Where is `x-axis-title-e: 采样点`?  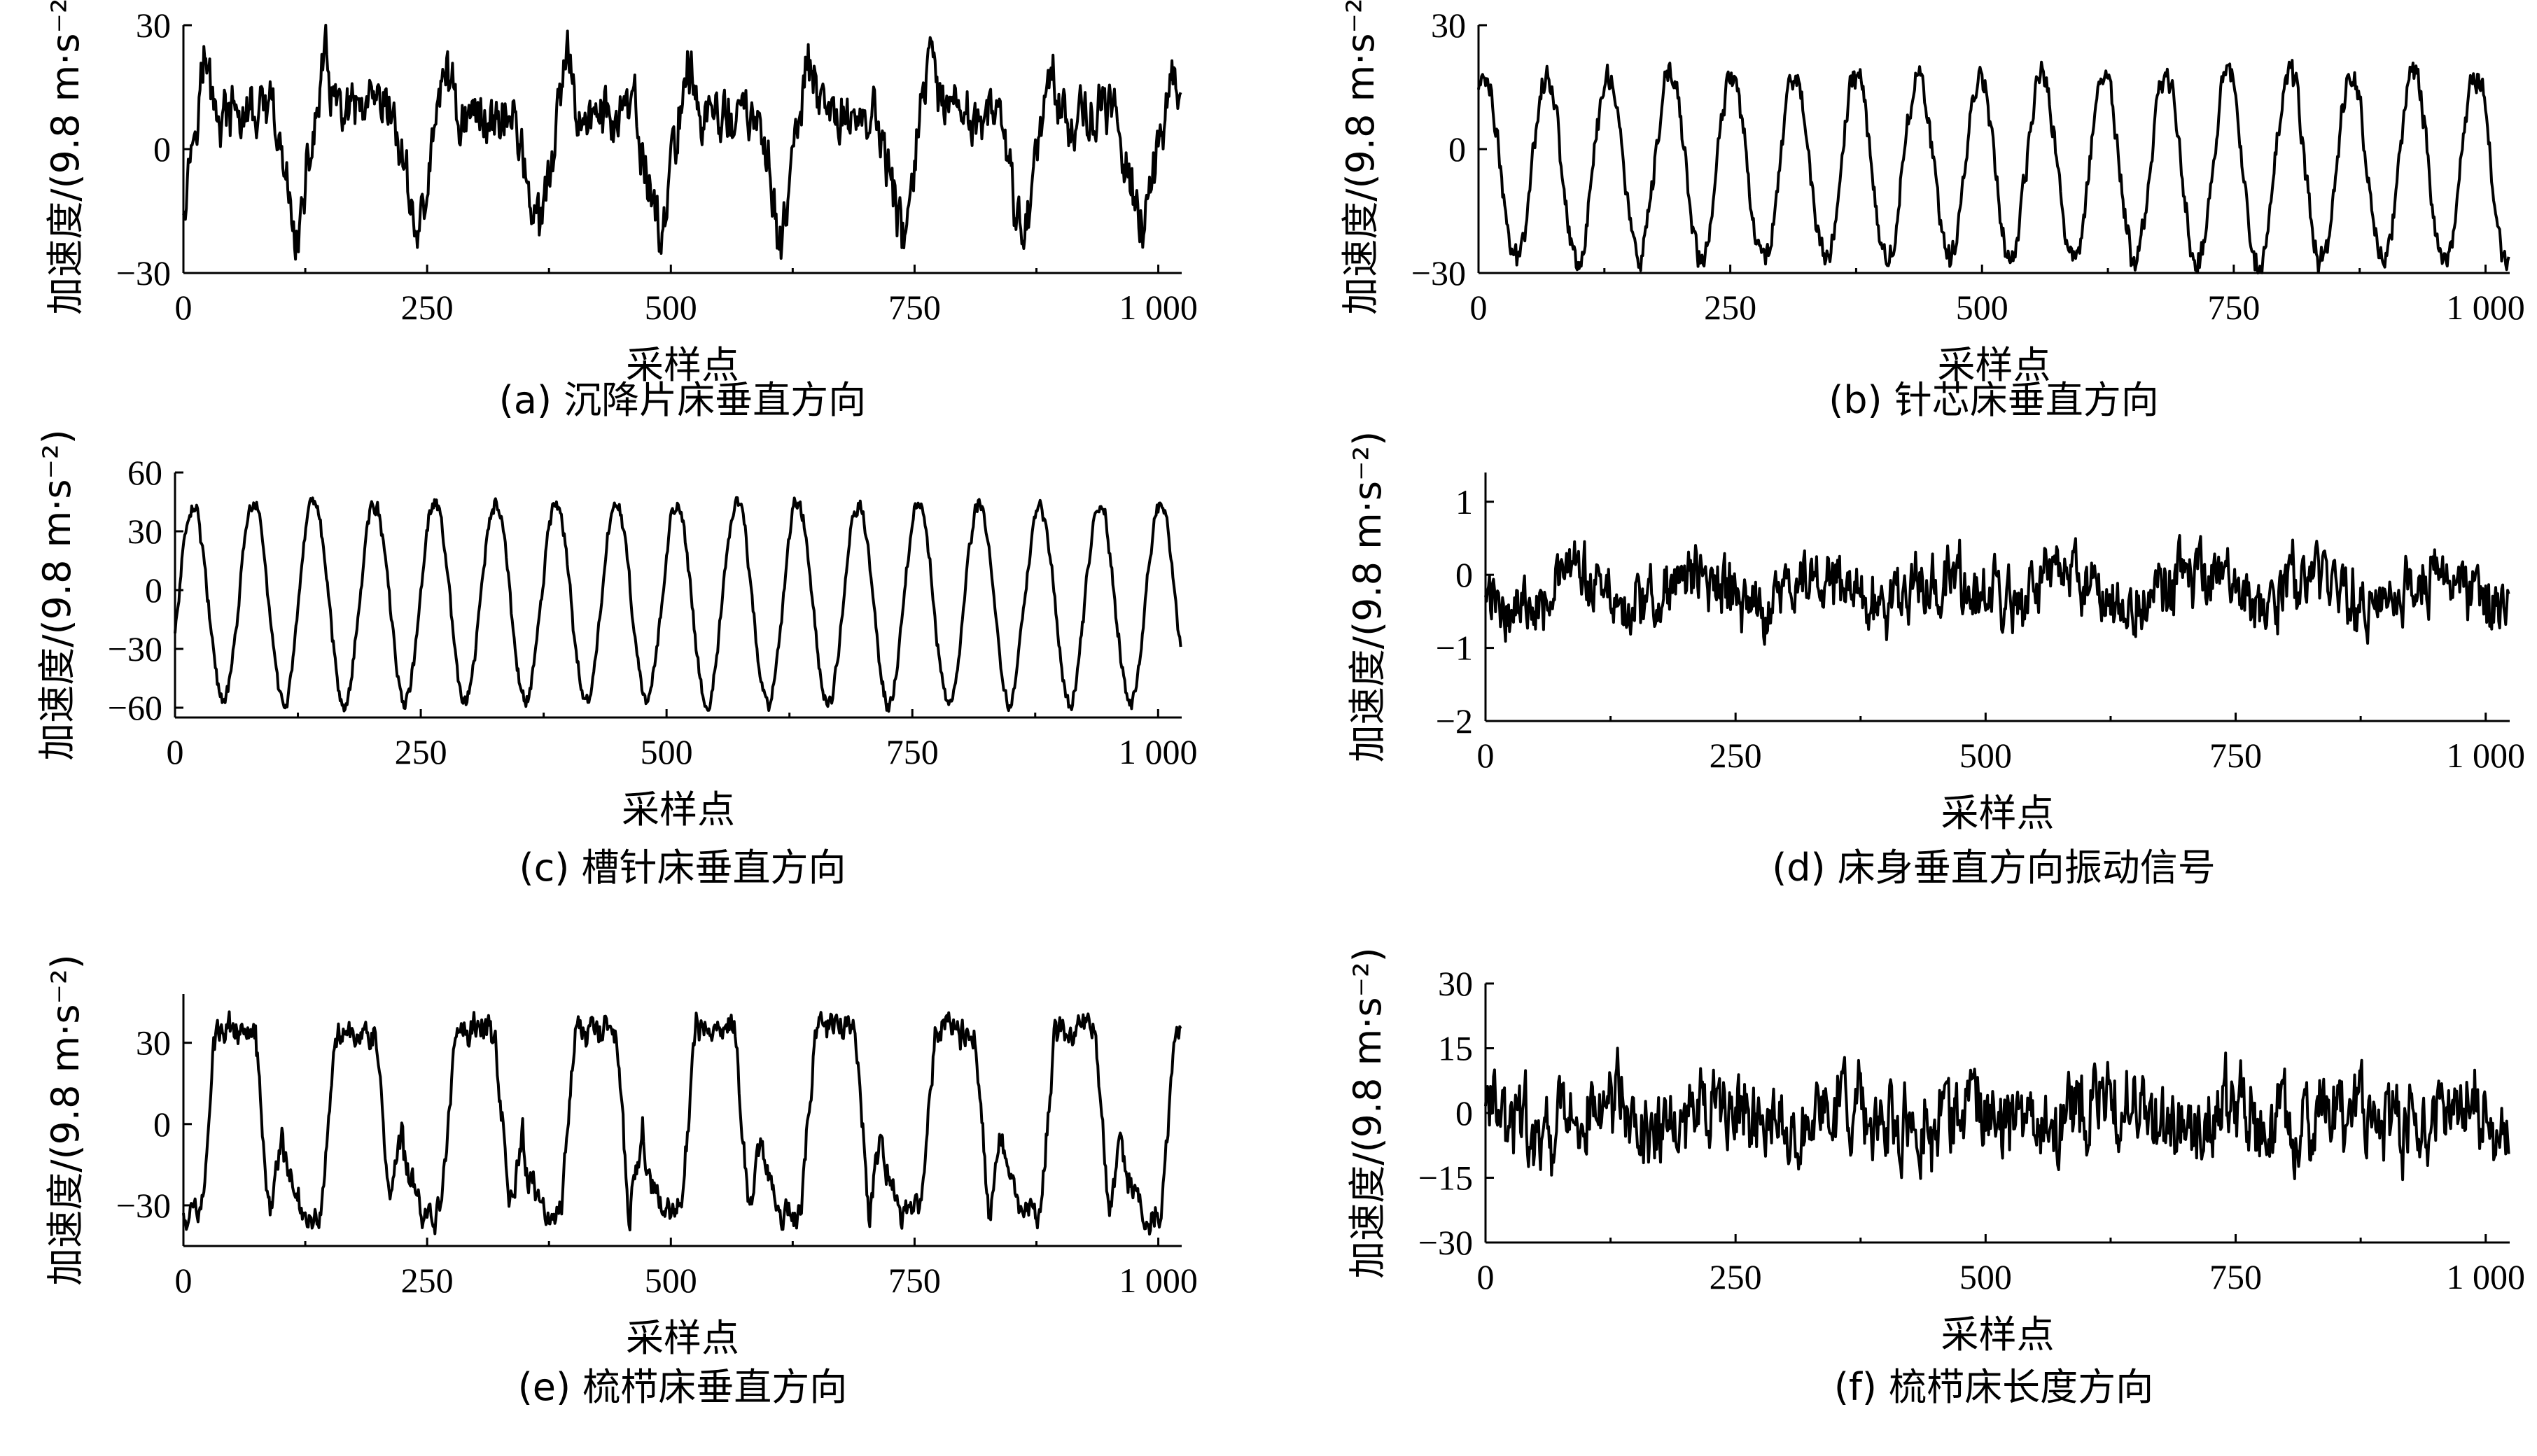
x-axis-title-e: 采样点 is located at coordinates (682, 1338).